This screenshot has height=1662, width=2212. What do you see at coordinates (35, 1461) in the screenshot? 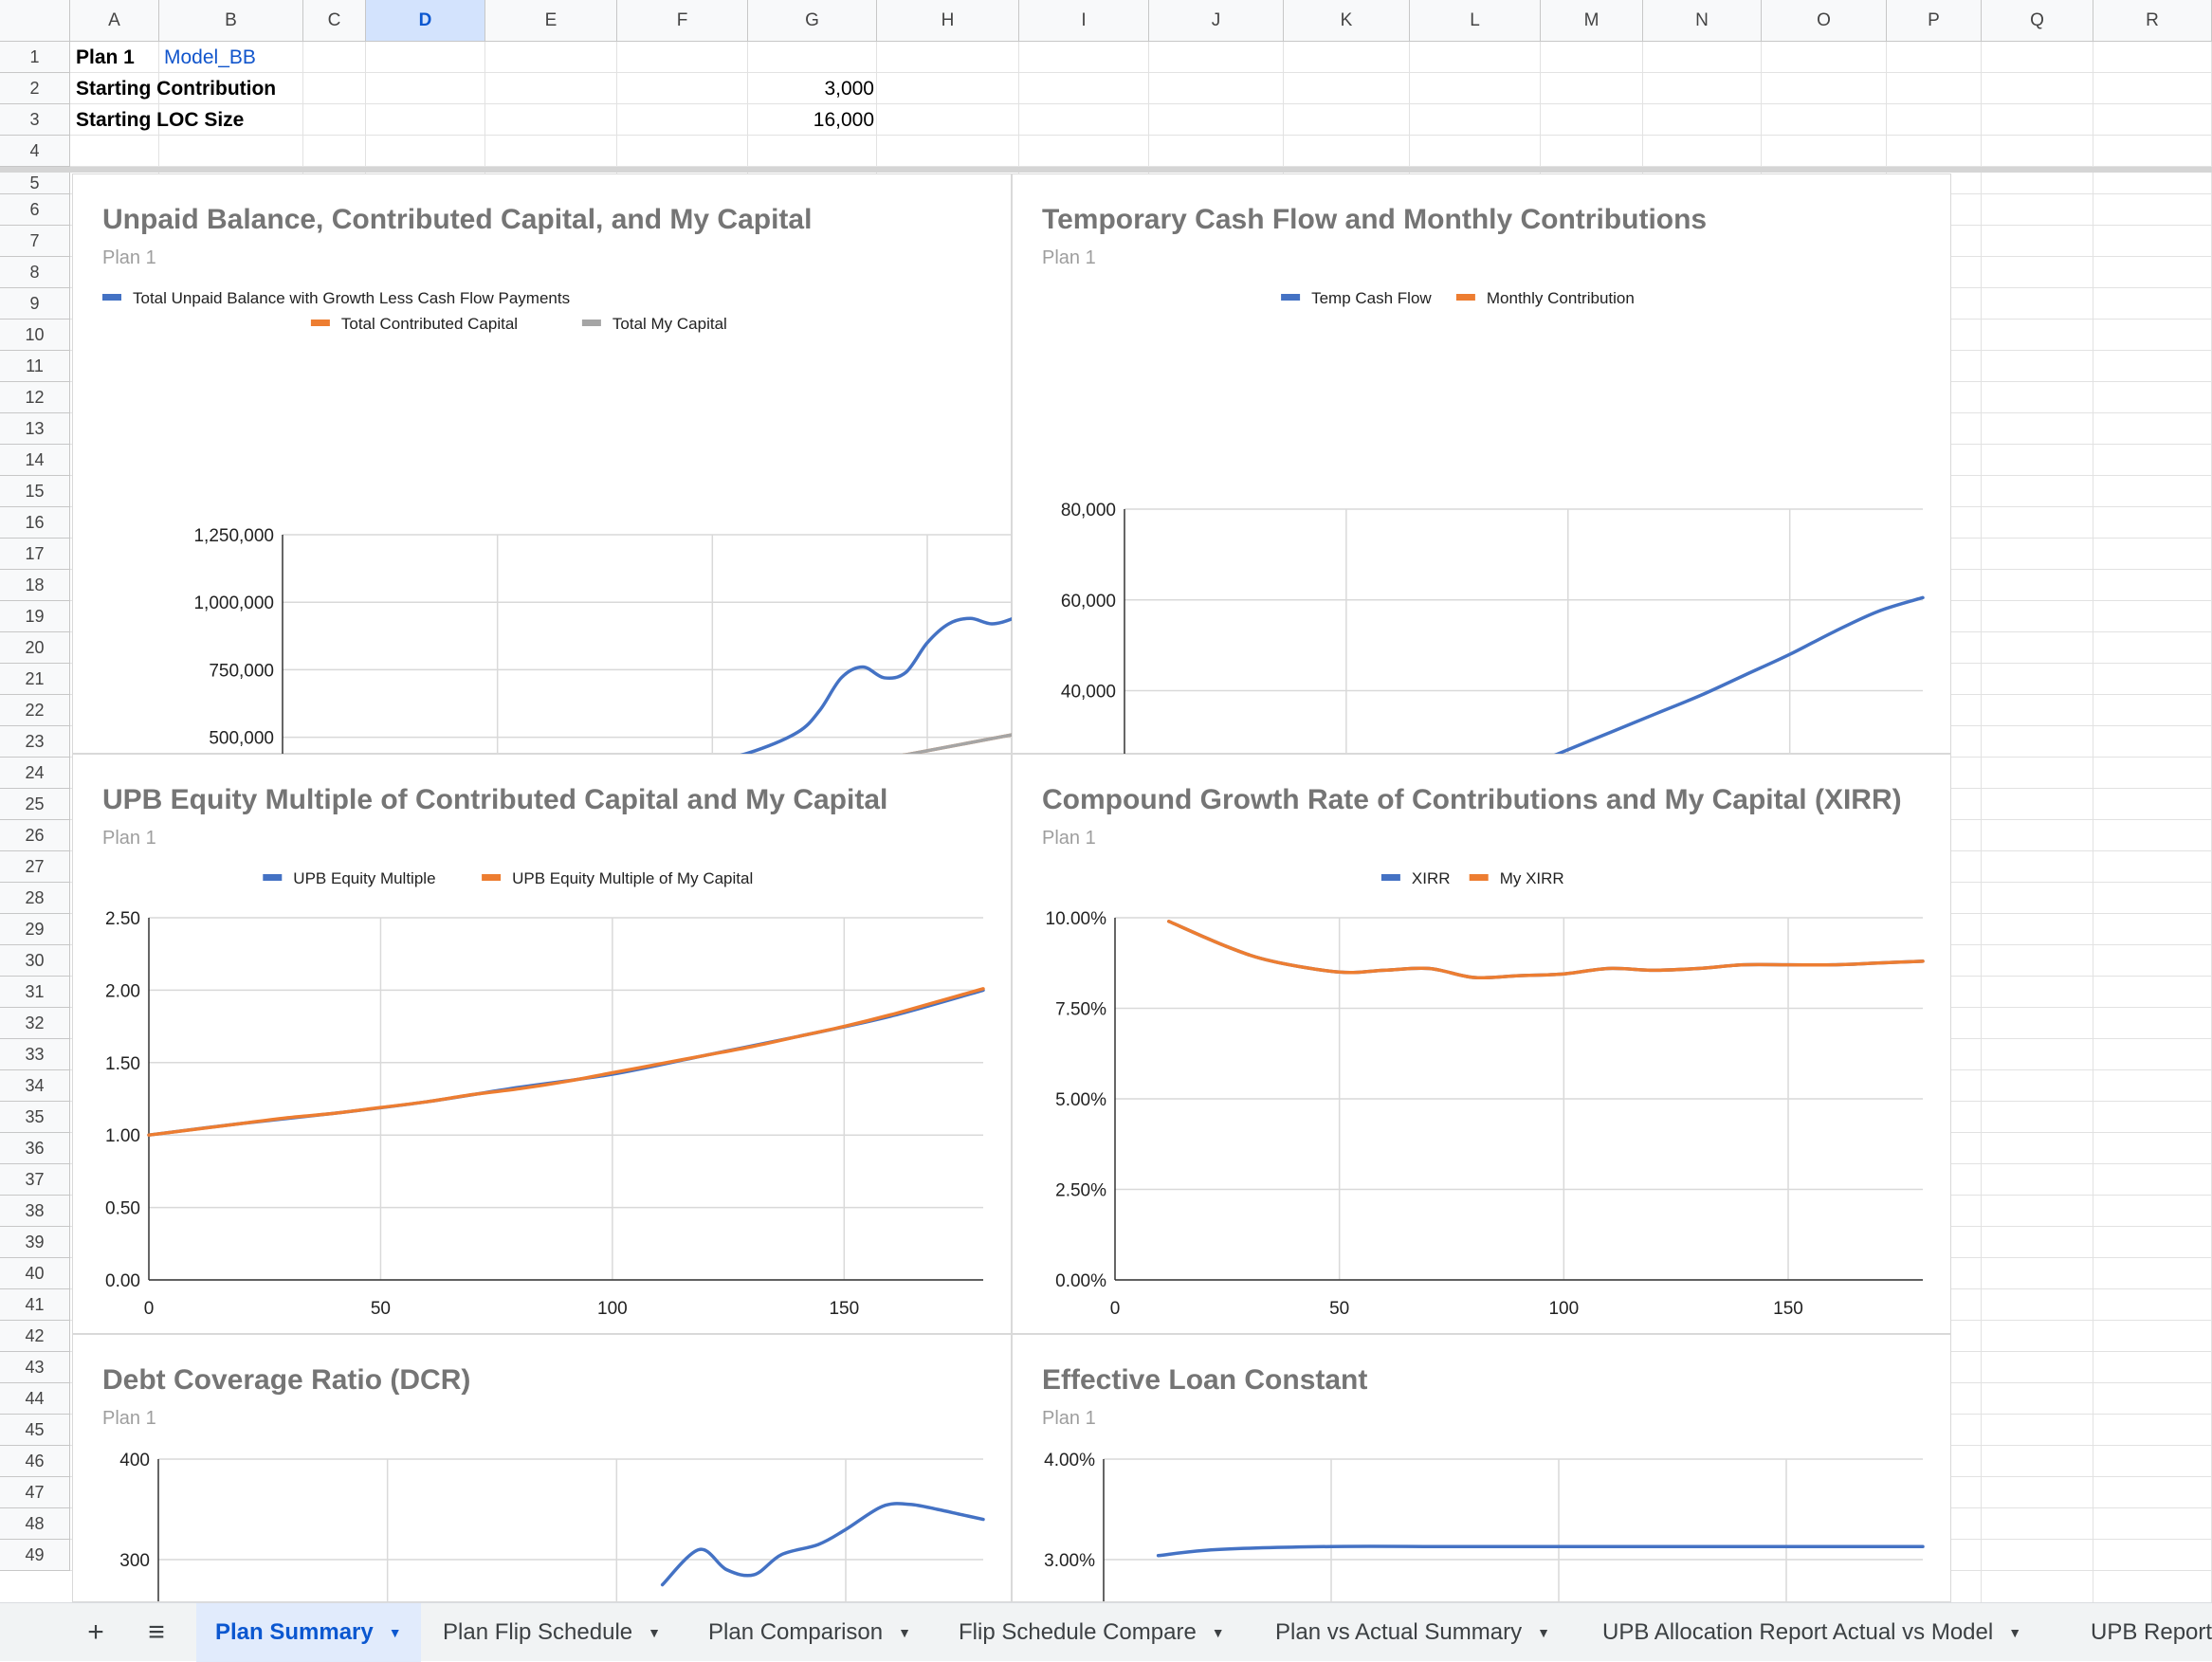
I see `row-header-46: 46` at bounding box center [35, 1461].